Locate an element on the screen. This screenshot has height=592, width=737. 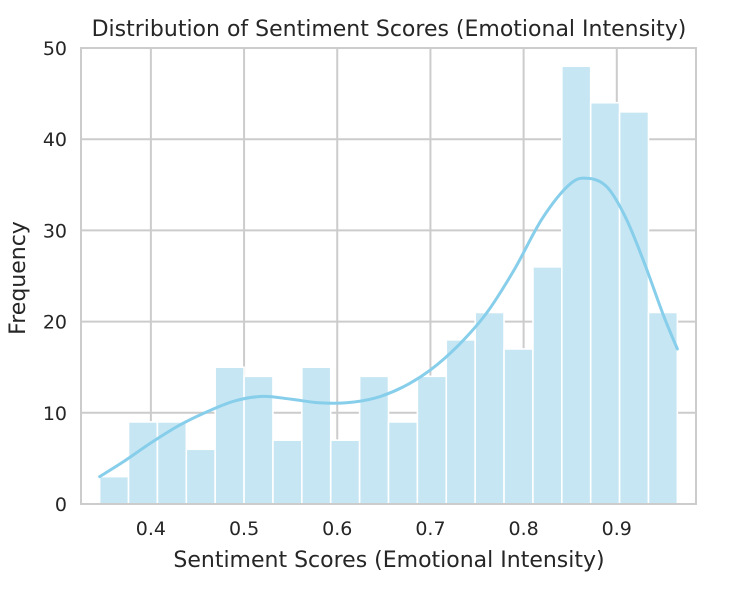
x-tick-labels: 0.4 0.5 0.6 0.7 0.8 0.9 is located at coordinates (384, 529).